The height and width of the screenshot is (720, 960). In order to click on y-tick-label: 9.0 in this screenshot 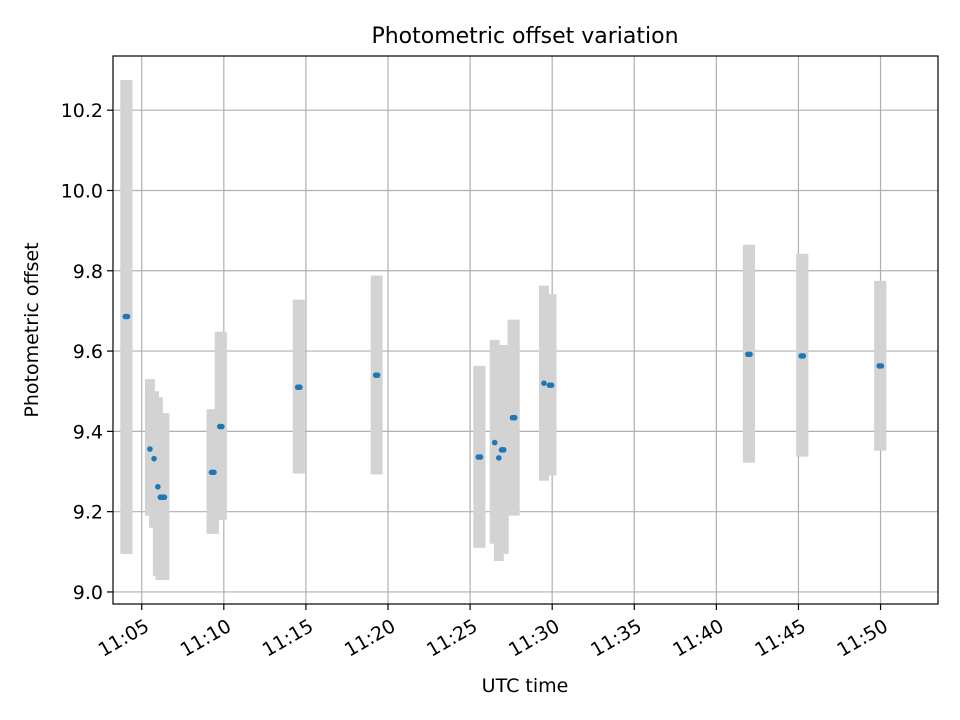, I will do `click(88, 593)`.